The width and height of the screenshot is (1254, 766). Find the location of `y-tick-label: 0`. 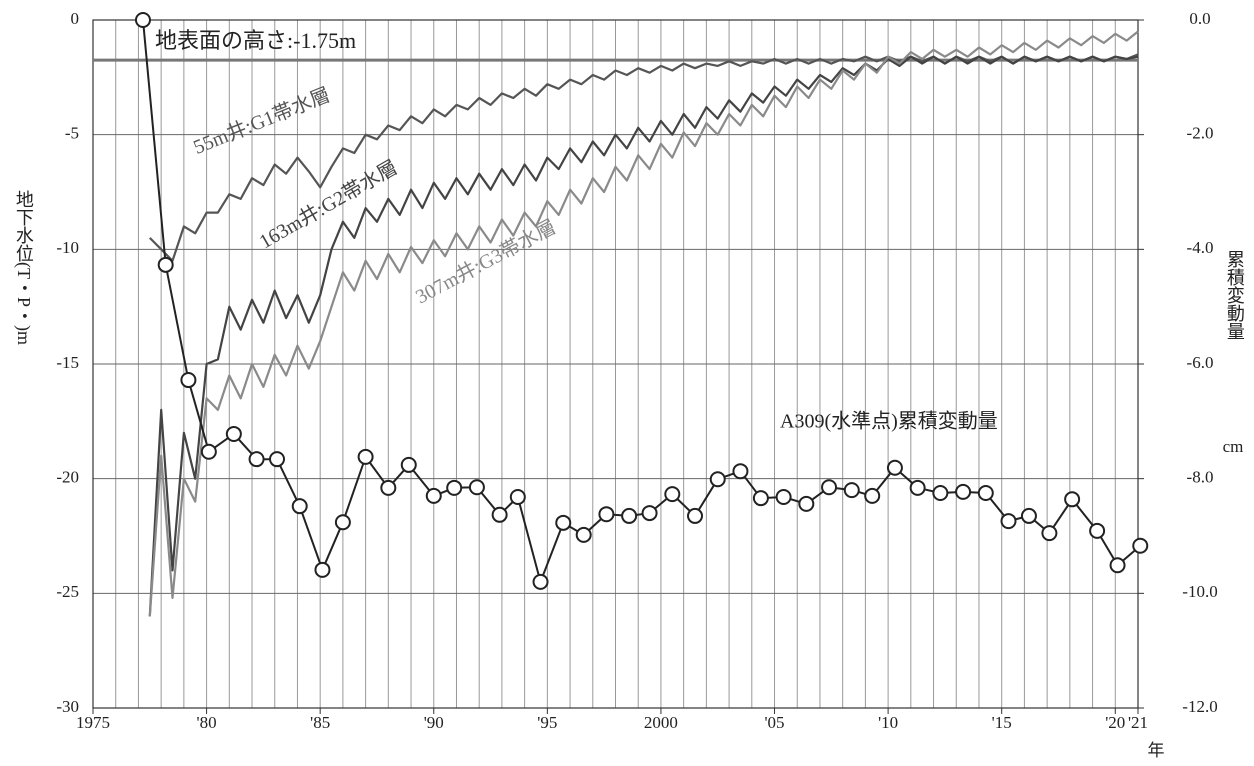

y-tick-label: 0 is located at coordinates (75, 18).